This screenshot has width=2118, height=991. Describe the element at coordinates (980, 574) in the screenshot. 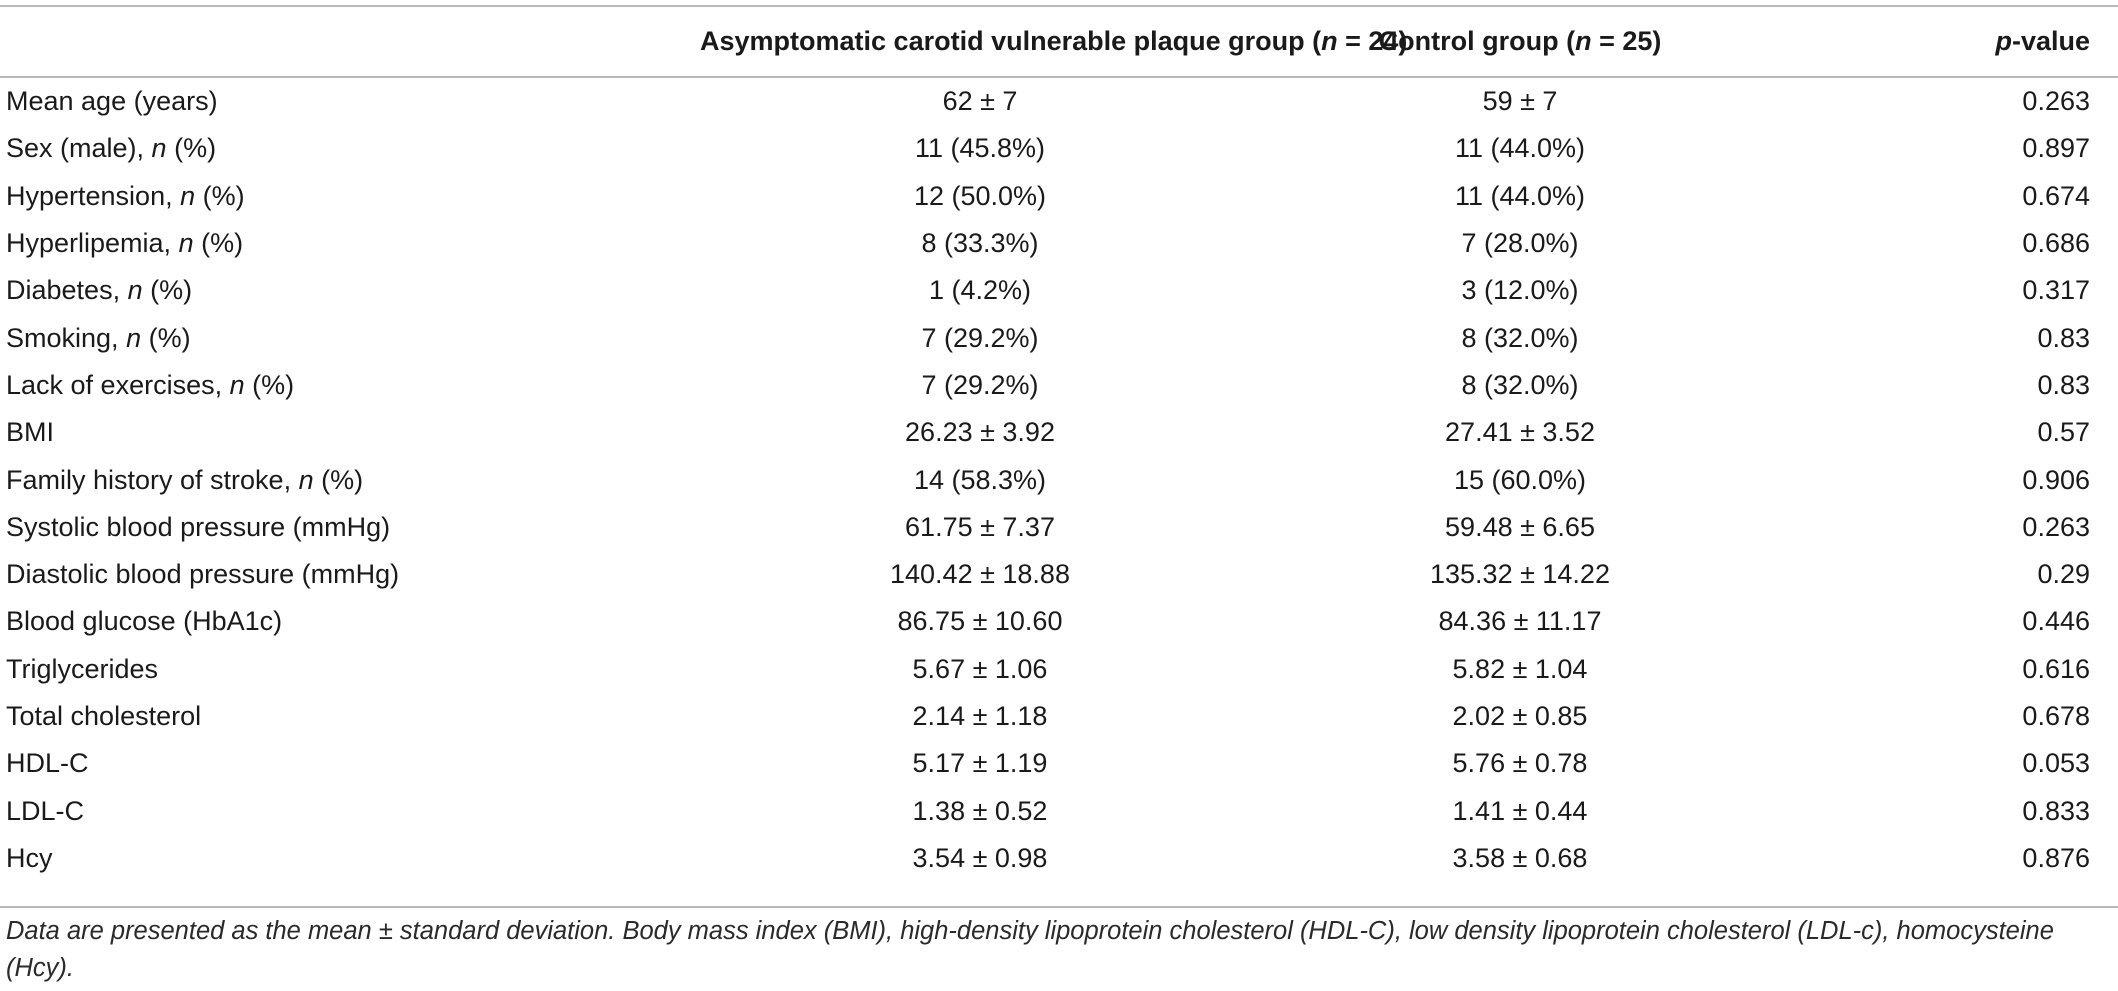

I see `group-value-cell: 140.42 ± 18.88` at that location.